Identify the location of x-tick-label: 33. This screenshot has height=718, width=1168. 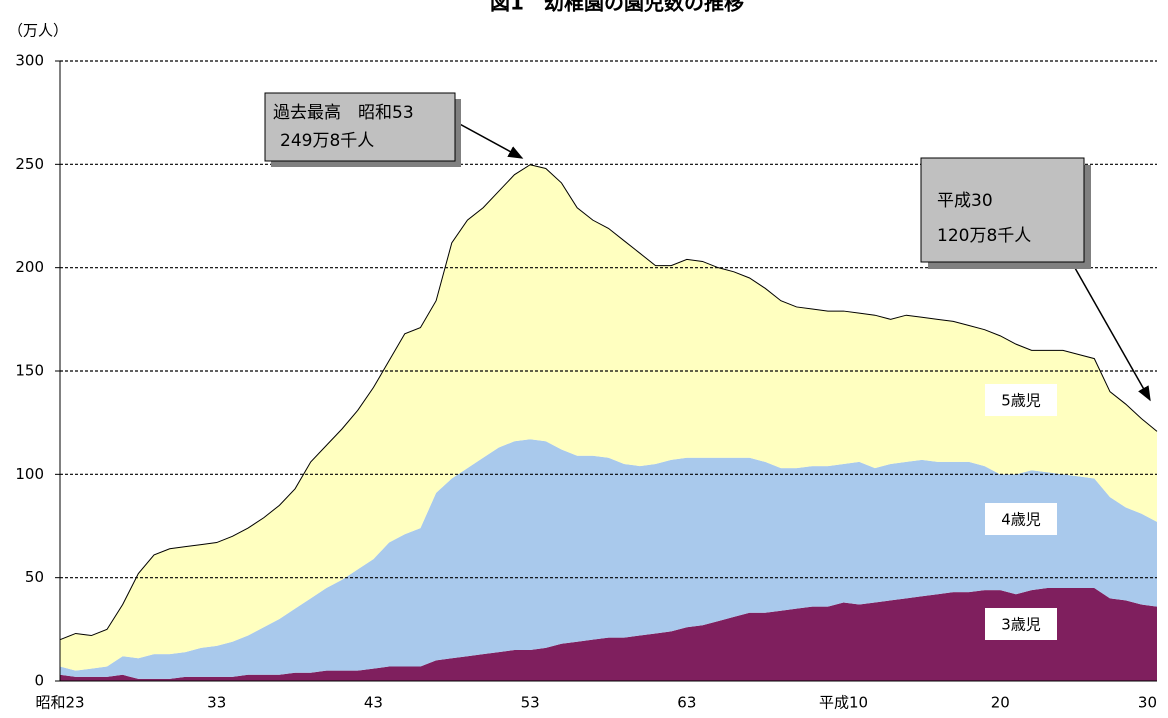
(216, 703).